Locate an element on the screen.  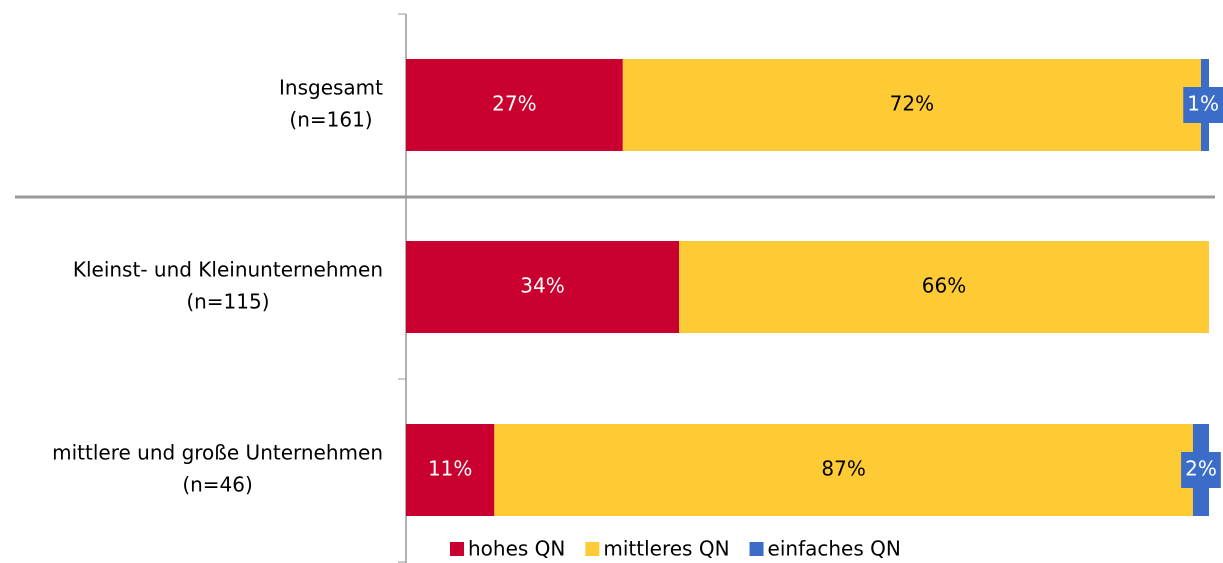
value-label: 27% is located at coordinates (514, 104).